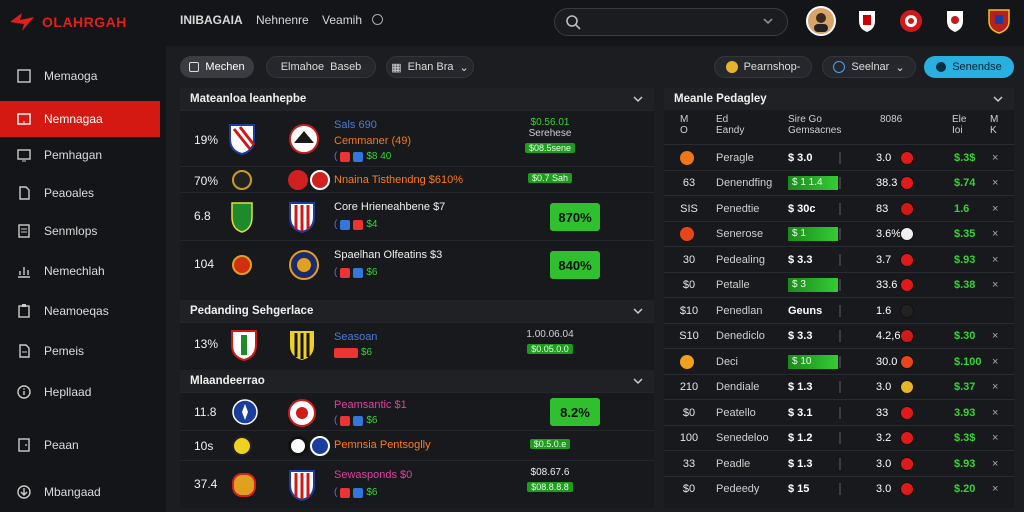  I want to click on table-row: Deci $ 10 30.0 $.100 ×, so click(839, 361).